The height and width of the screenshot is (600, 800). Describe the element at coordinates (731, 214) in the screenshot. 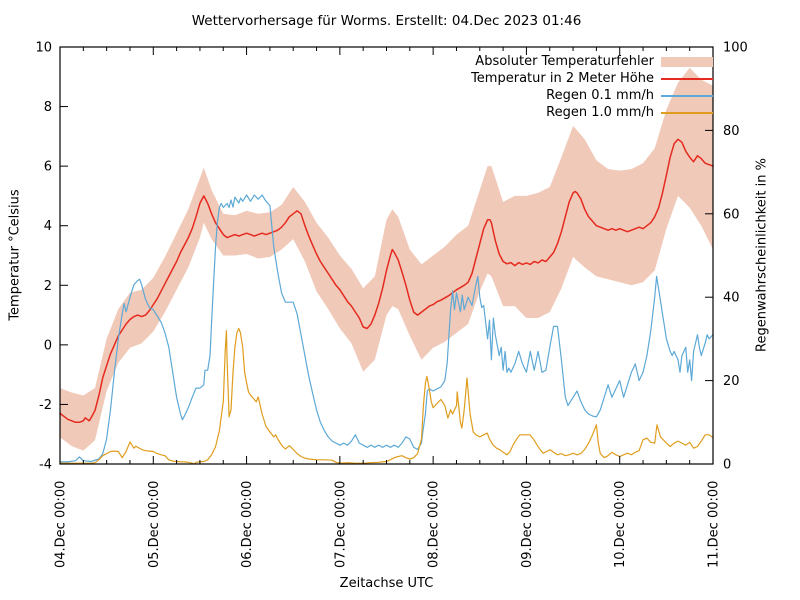

I see `y-right-tick-label: 60` at that location.